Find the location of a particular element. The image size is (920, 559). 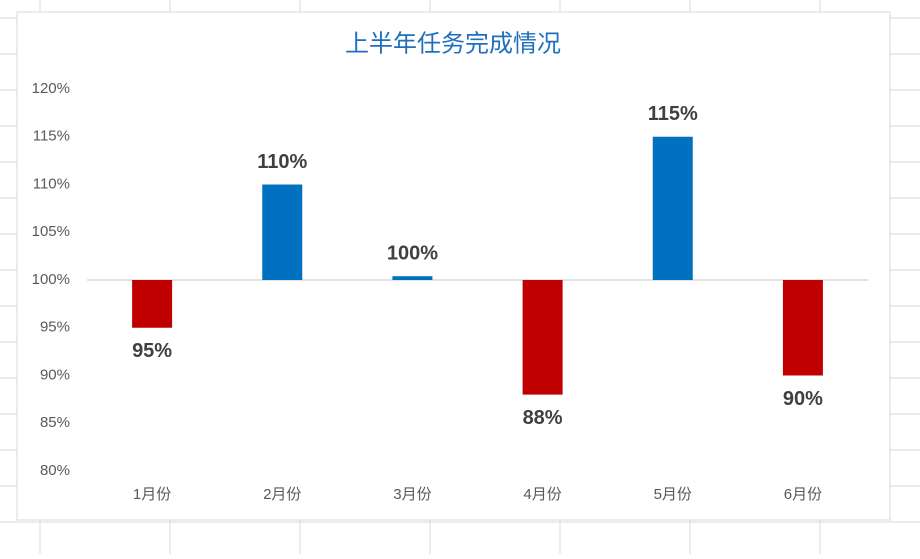

data-label: 90% is located at coordinates (803, 399).